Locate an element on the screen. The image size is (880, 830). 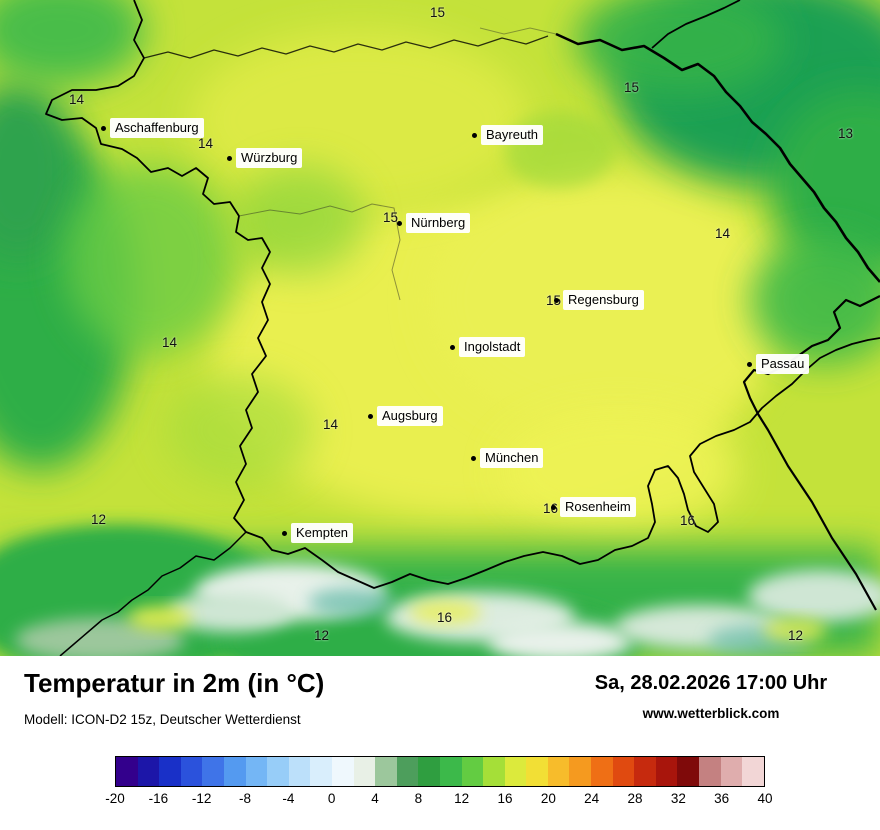
legend-tick: 12 is located at coordinates (462, 798).